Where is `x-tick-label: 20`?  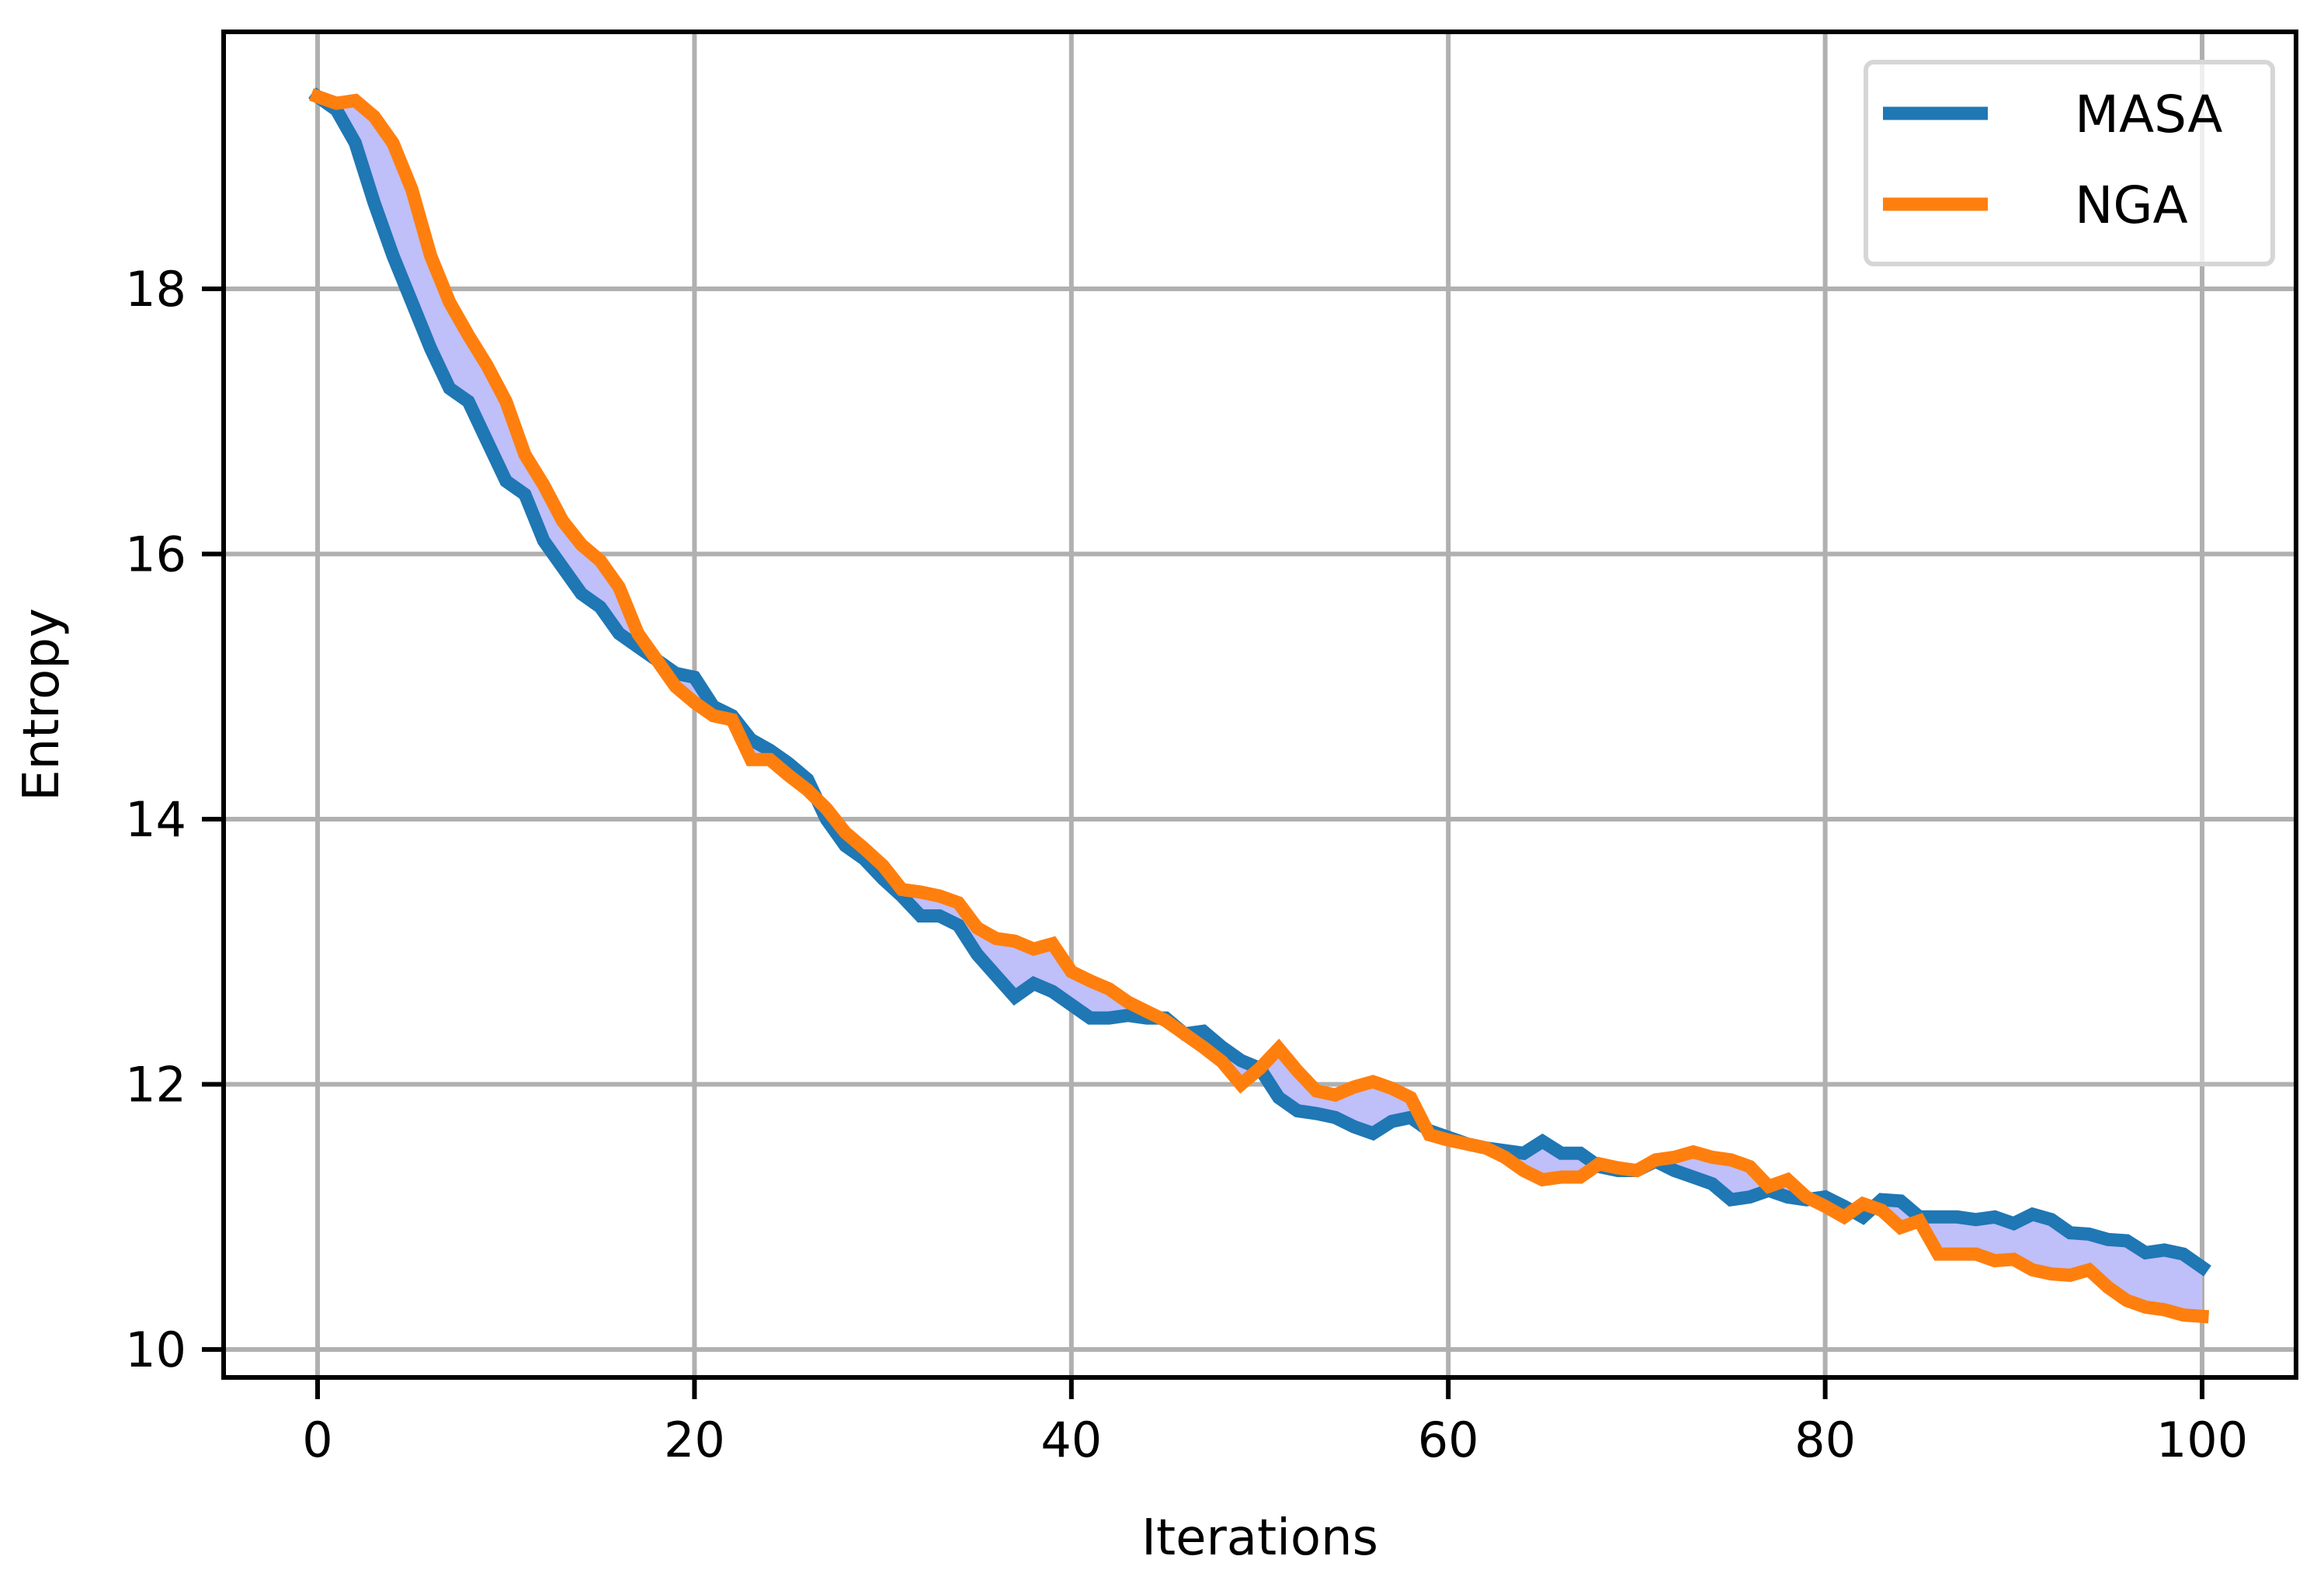 x-tick-label: 20 is located at coordinates (694, 1440).